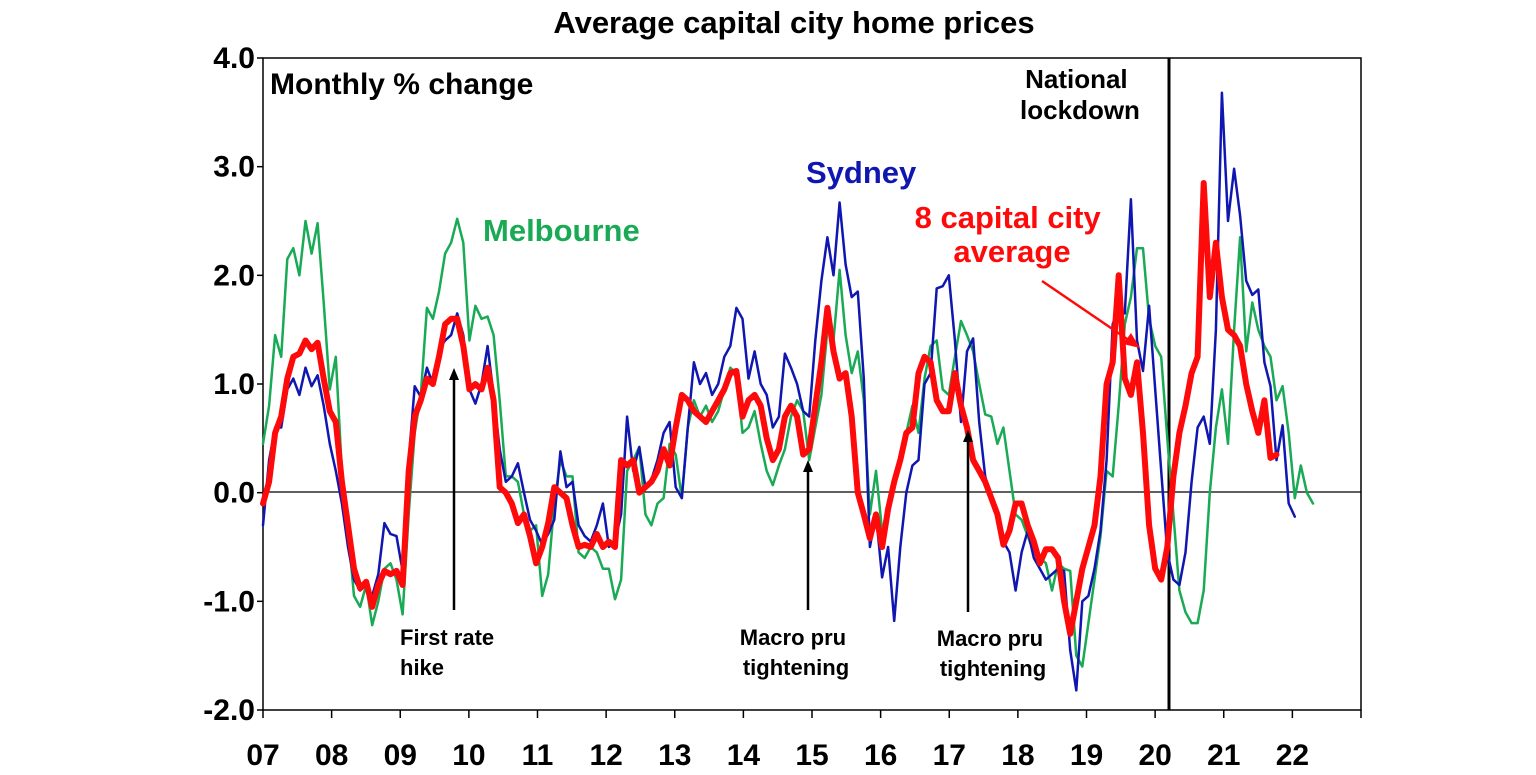 This screenshot has height=775, width=1536. I want to click on annotation-macro-pru-1: Macro pru tightening, so click(796, 652).